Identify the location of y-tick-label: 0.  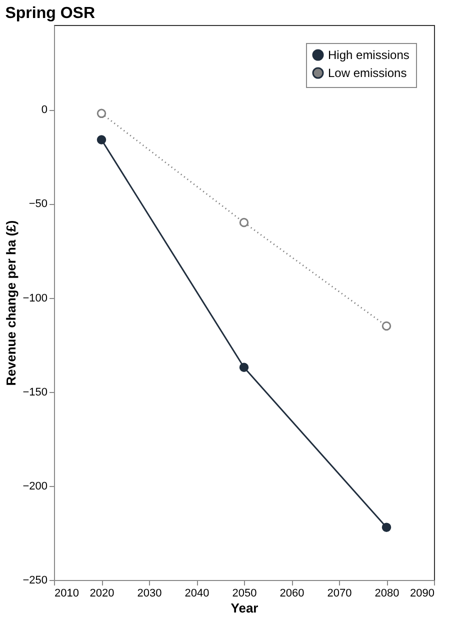
(44, 110).